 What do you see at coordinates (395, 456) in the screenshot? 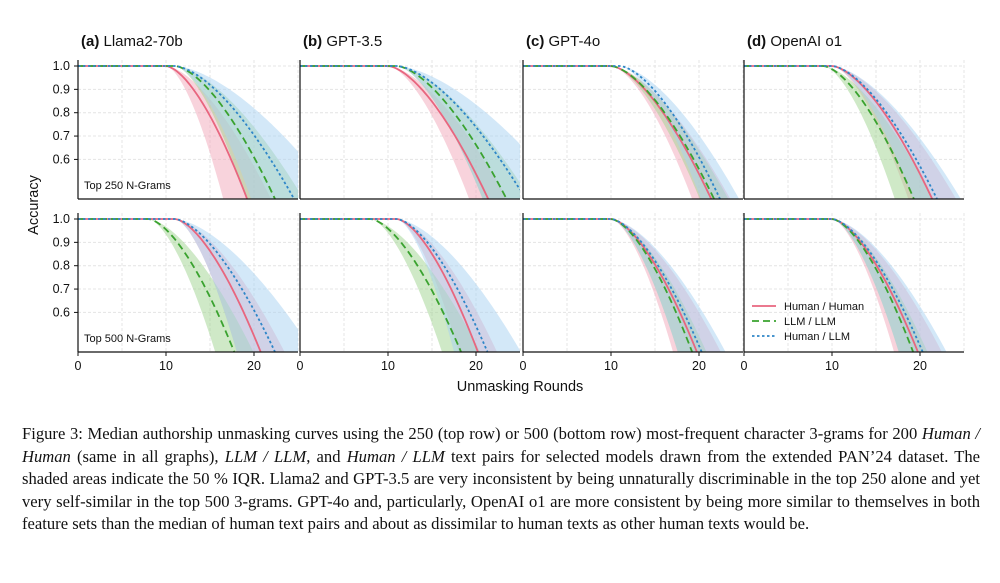
I see `caption-em-human-llm: Human / LLM` at bounding box center [395, 456].